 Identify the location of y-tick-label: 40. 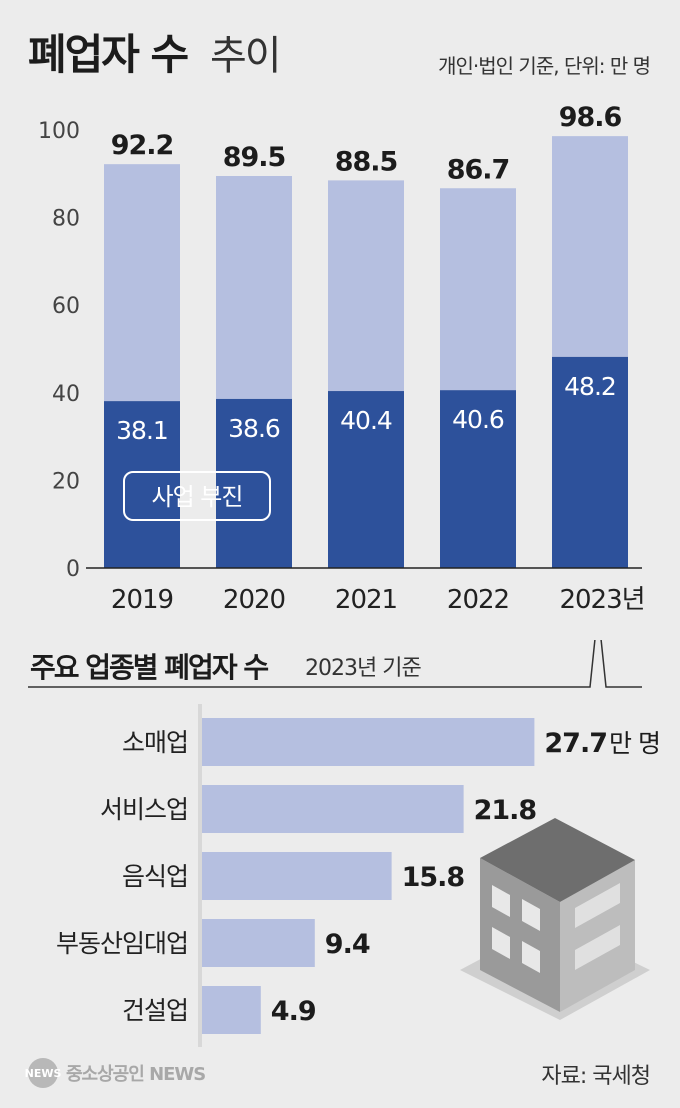
(66, 394).